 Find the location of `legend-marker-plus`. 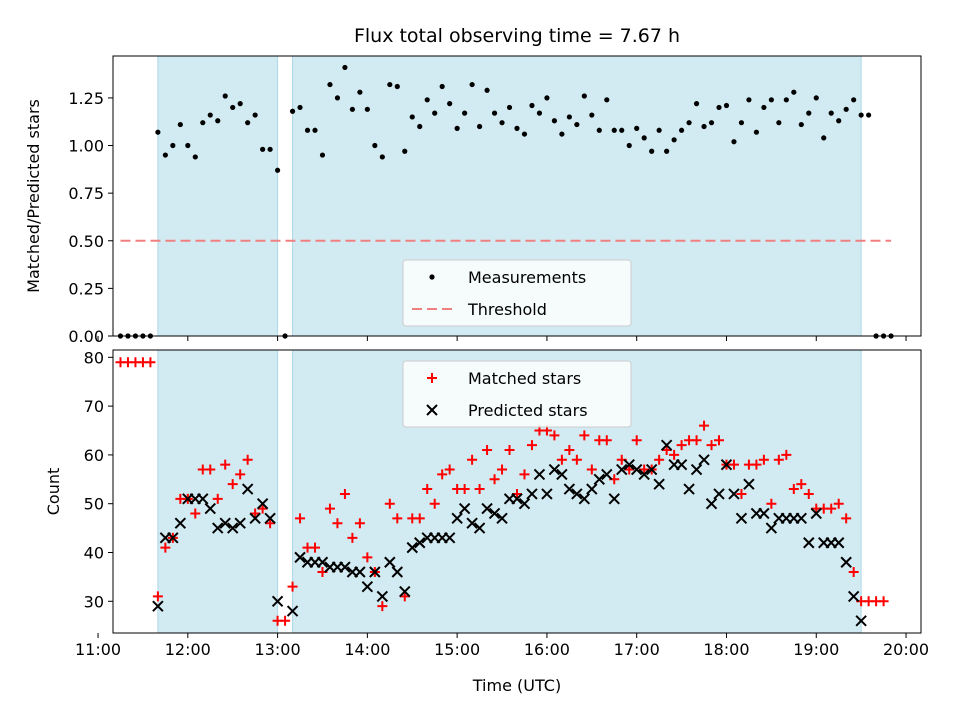

legend-marker-plus is located at coordinates (432, 378).